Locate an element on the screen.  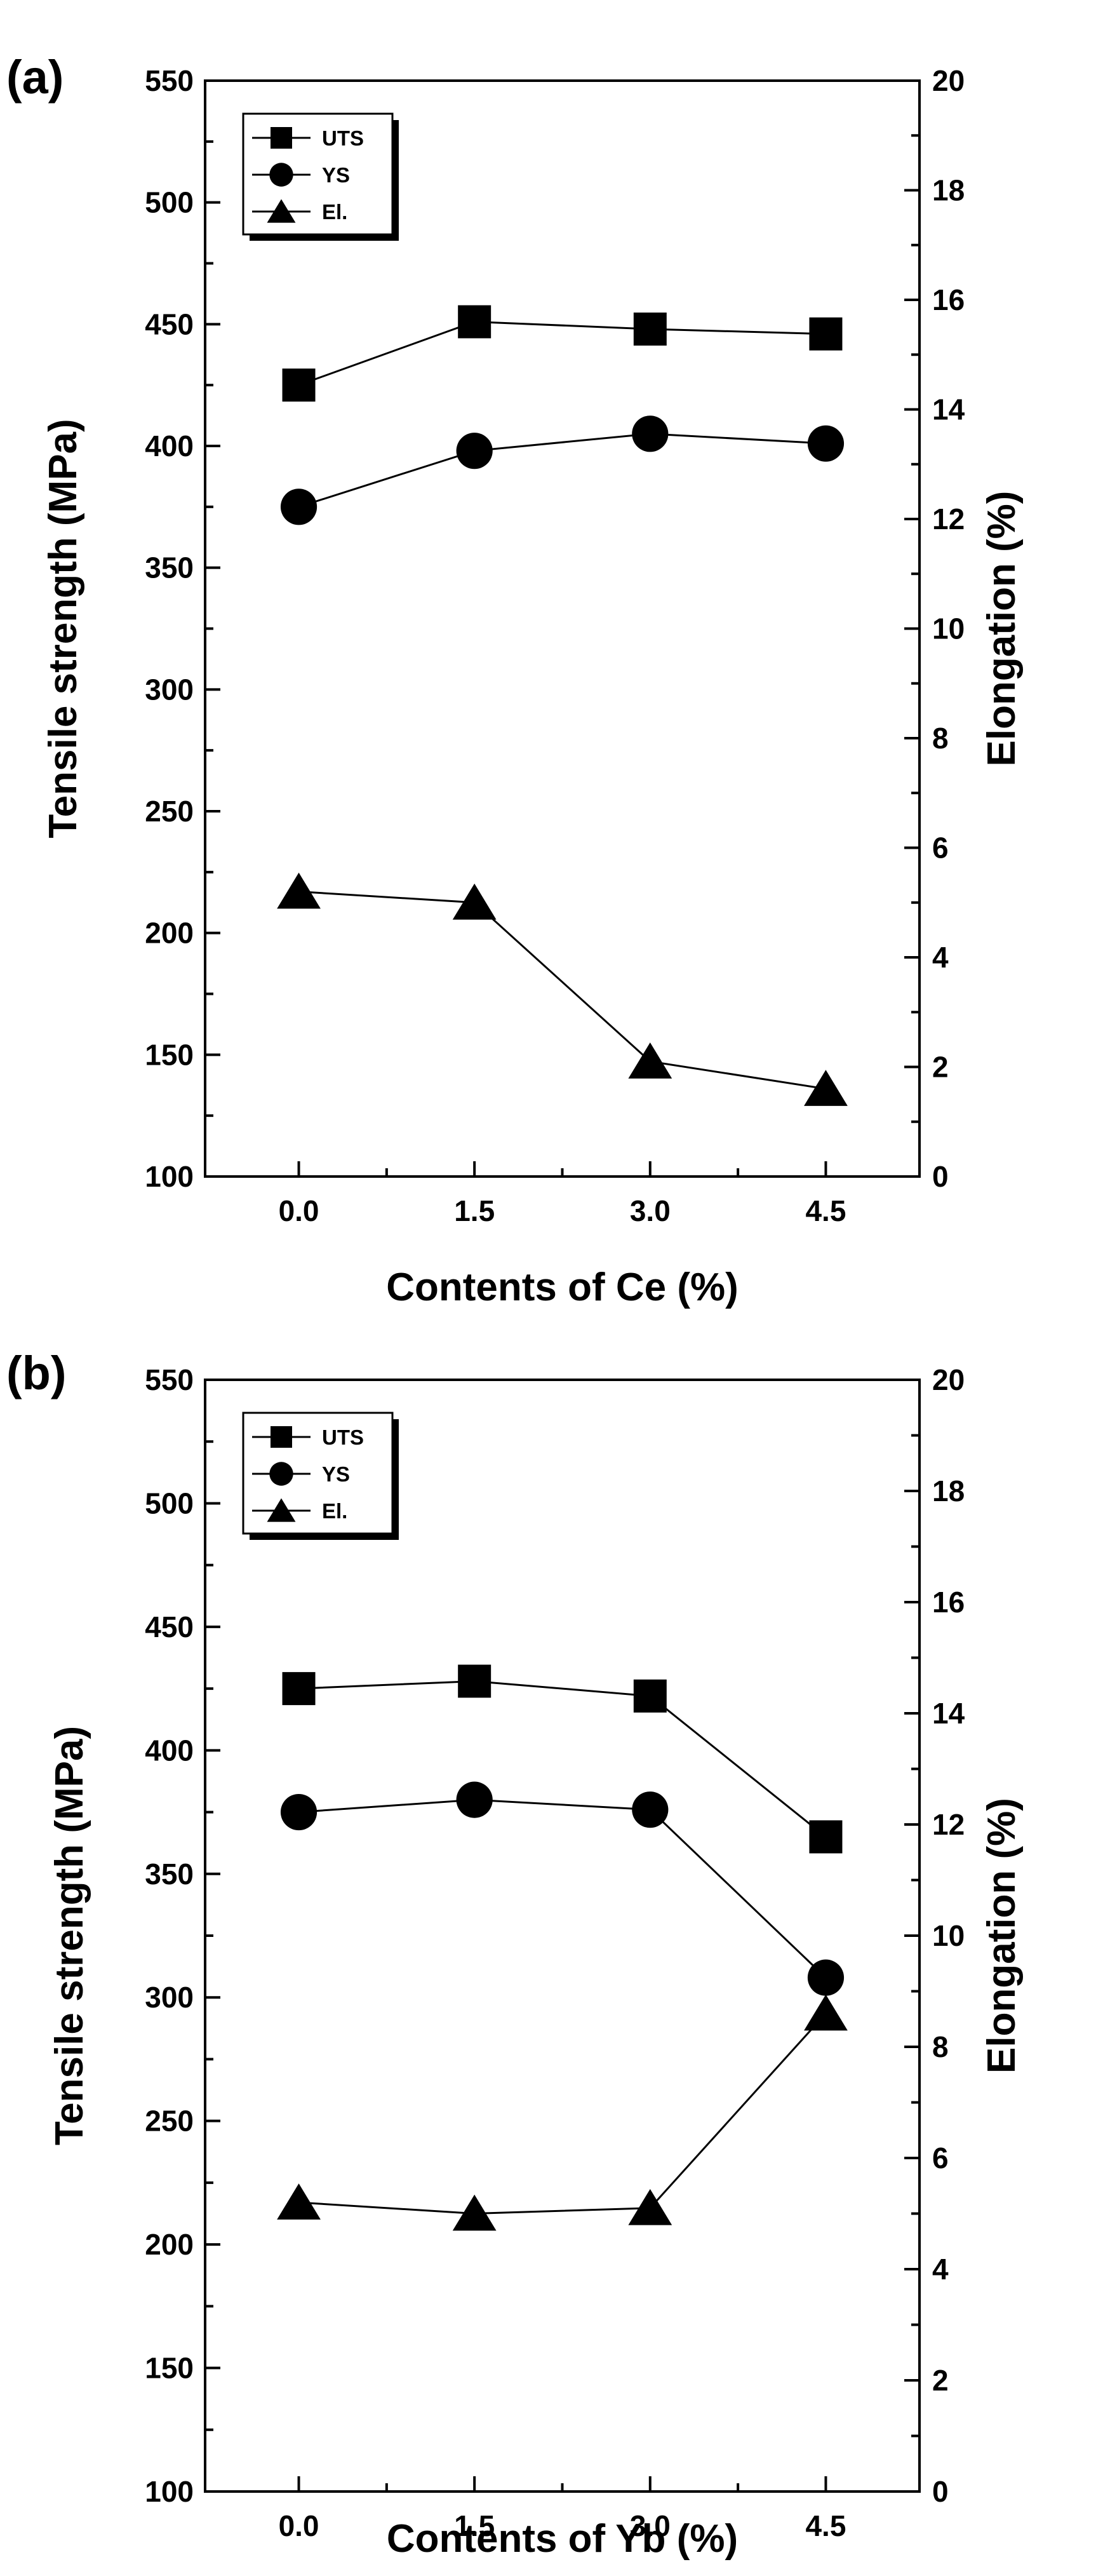
panel-label: (a) is located at coordinates (35, 77).